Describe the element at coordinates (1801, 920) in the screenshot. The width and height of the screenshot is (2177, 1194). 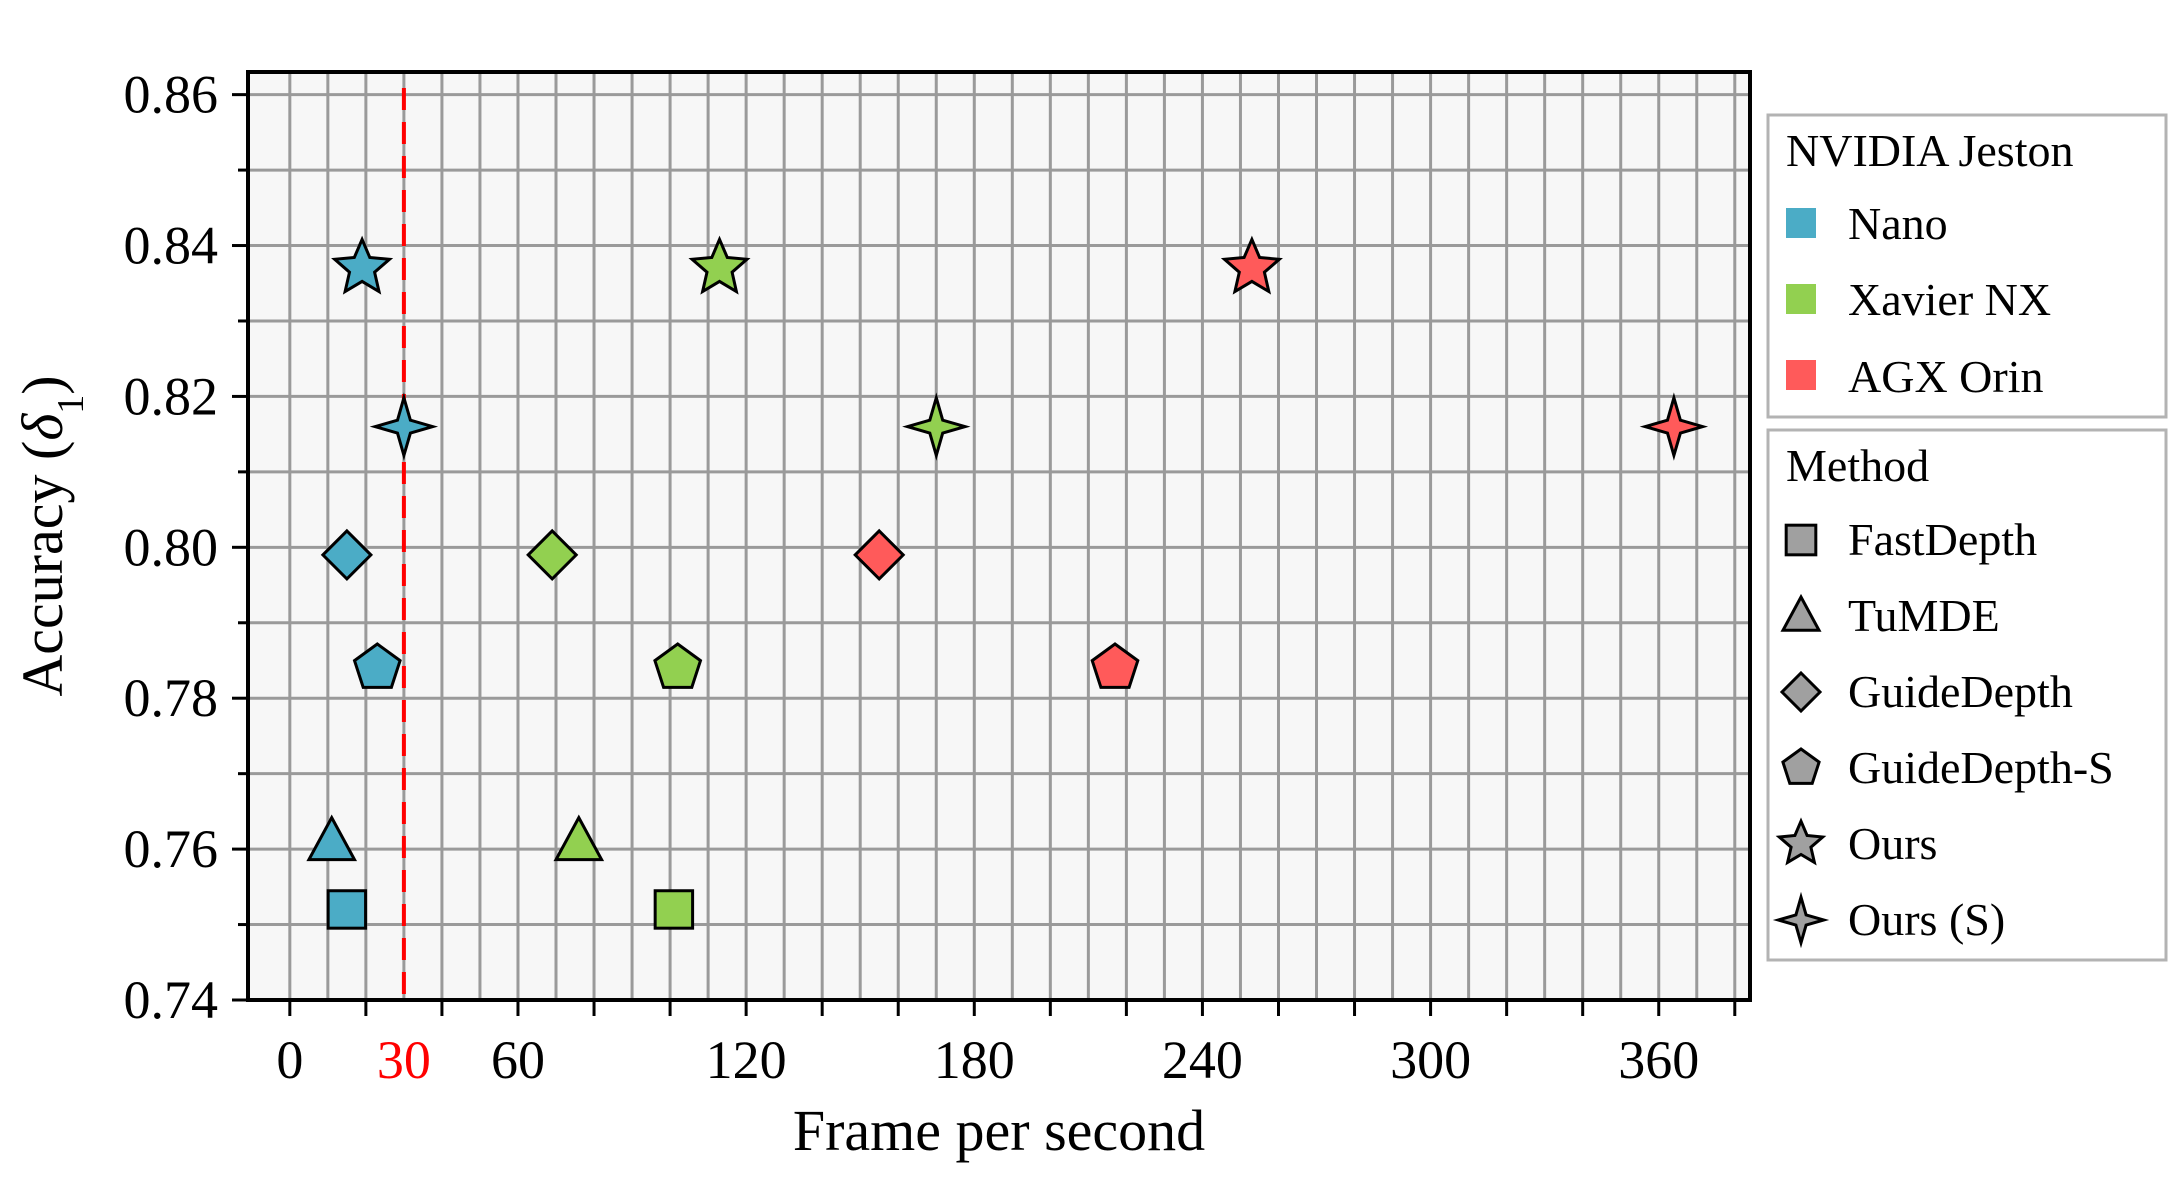
I see `legend-marker-ours-s` at that location.